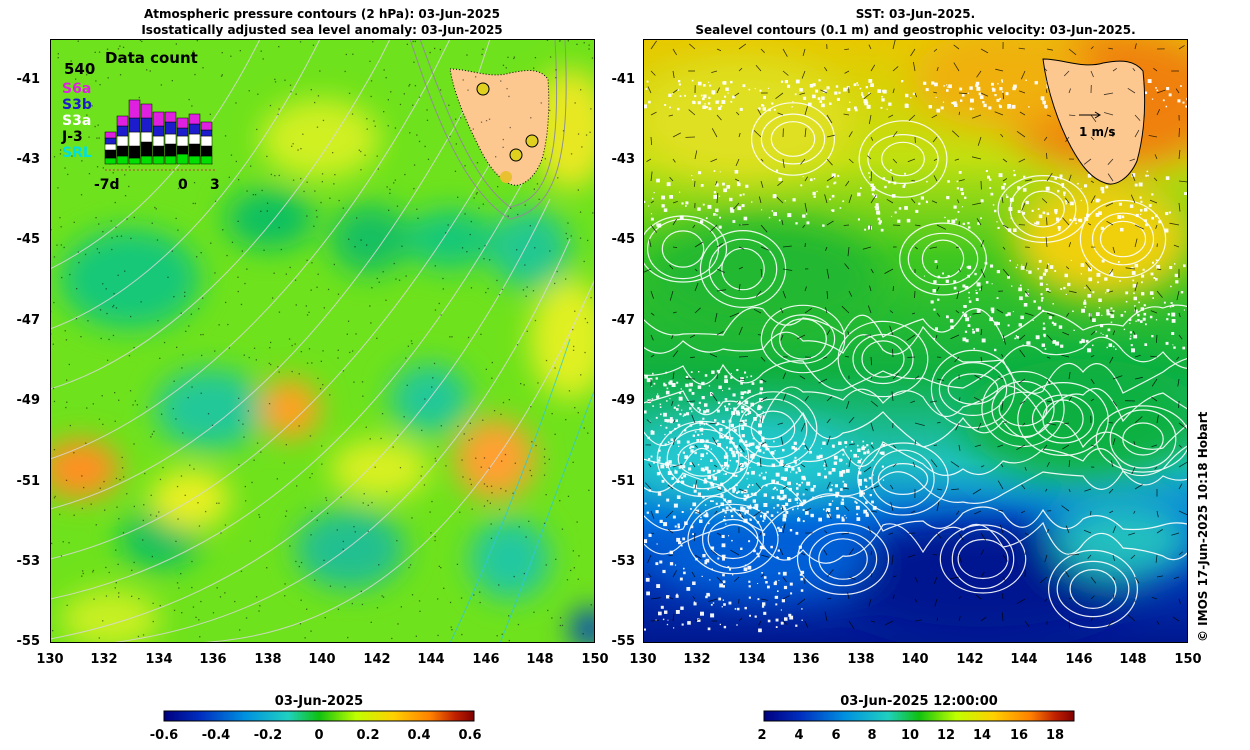 The width and height of the screenshot is (1250, 750). What do you see at coordinates (431, 659) in the screenshot?
I see `left-xtick: 144` at bounding box center [431, 659].